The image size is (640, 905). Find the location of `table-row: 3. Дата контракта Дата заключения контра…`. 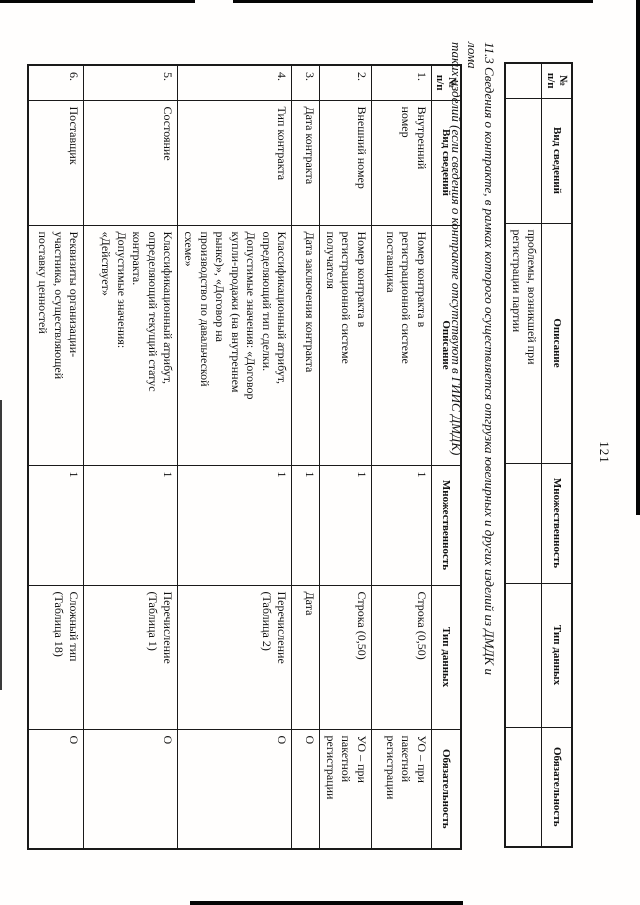

table-row: 3. Дата контракта Дата заключения контра… is located at coordinates (306, 457).